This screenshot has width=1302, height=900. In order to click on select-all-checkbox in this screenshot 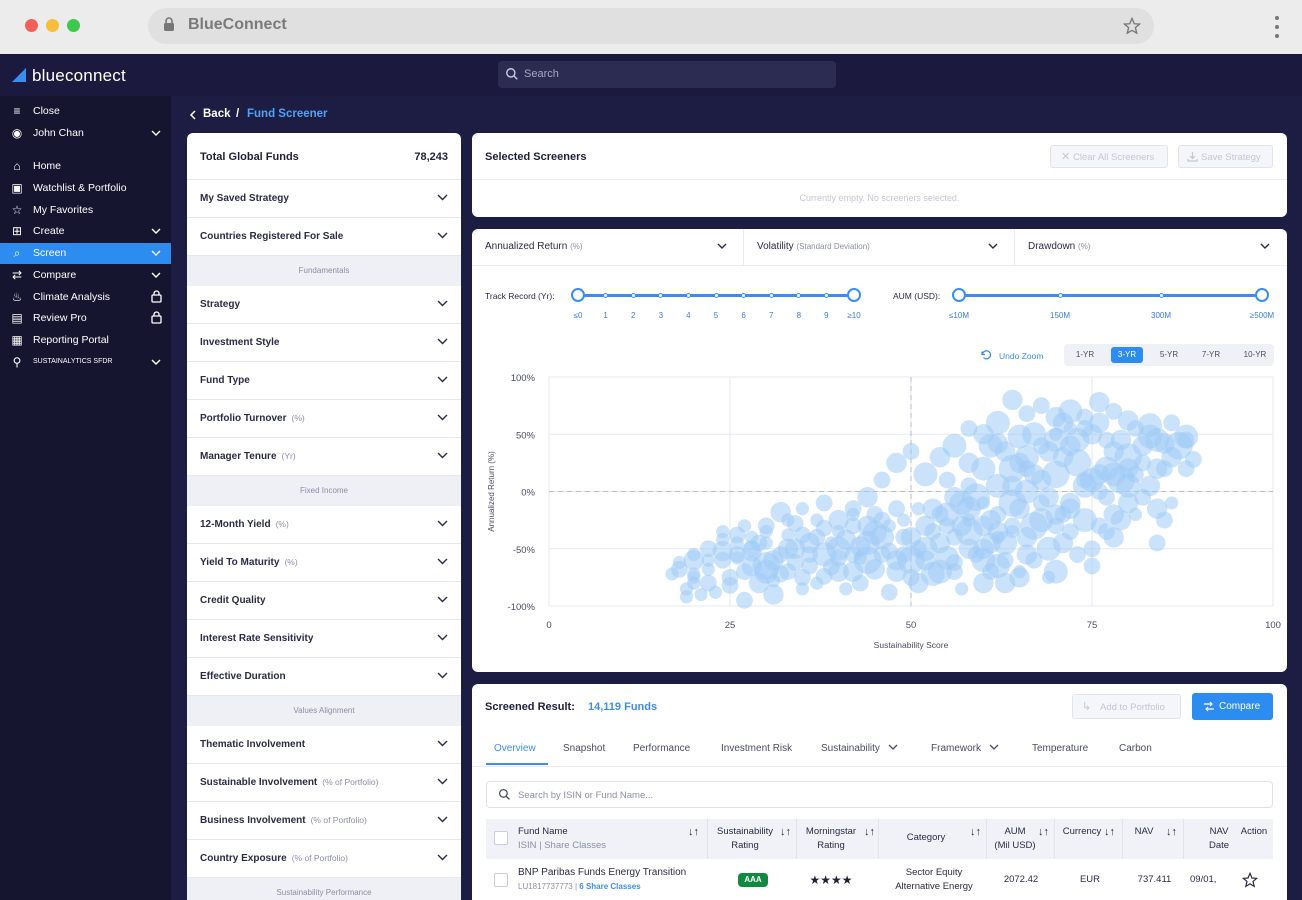, I will do `click(501, 838)`.